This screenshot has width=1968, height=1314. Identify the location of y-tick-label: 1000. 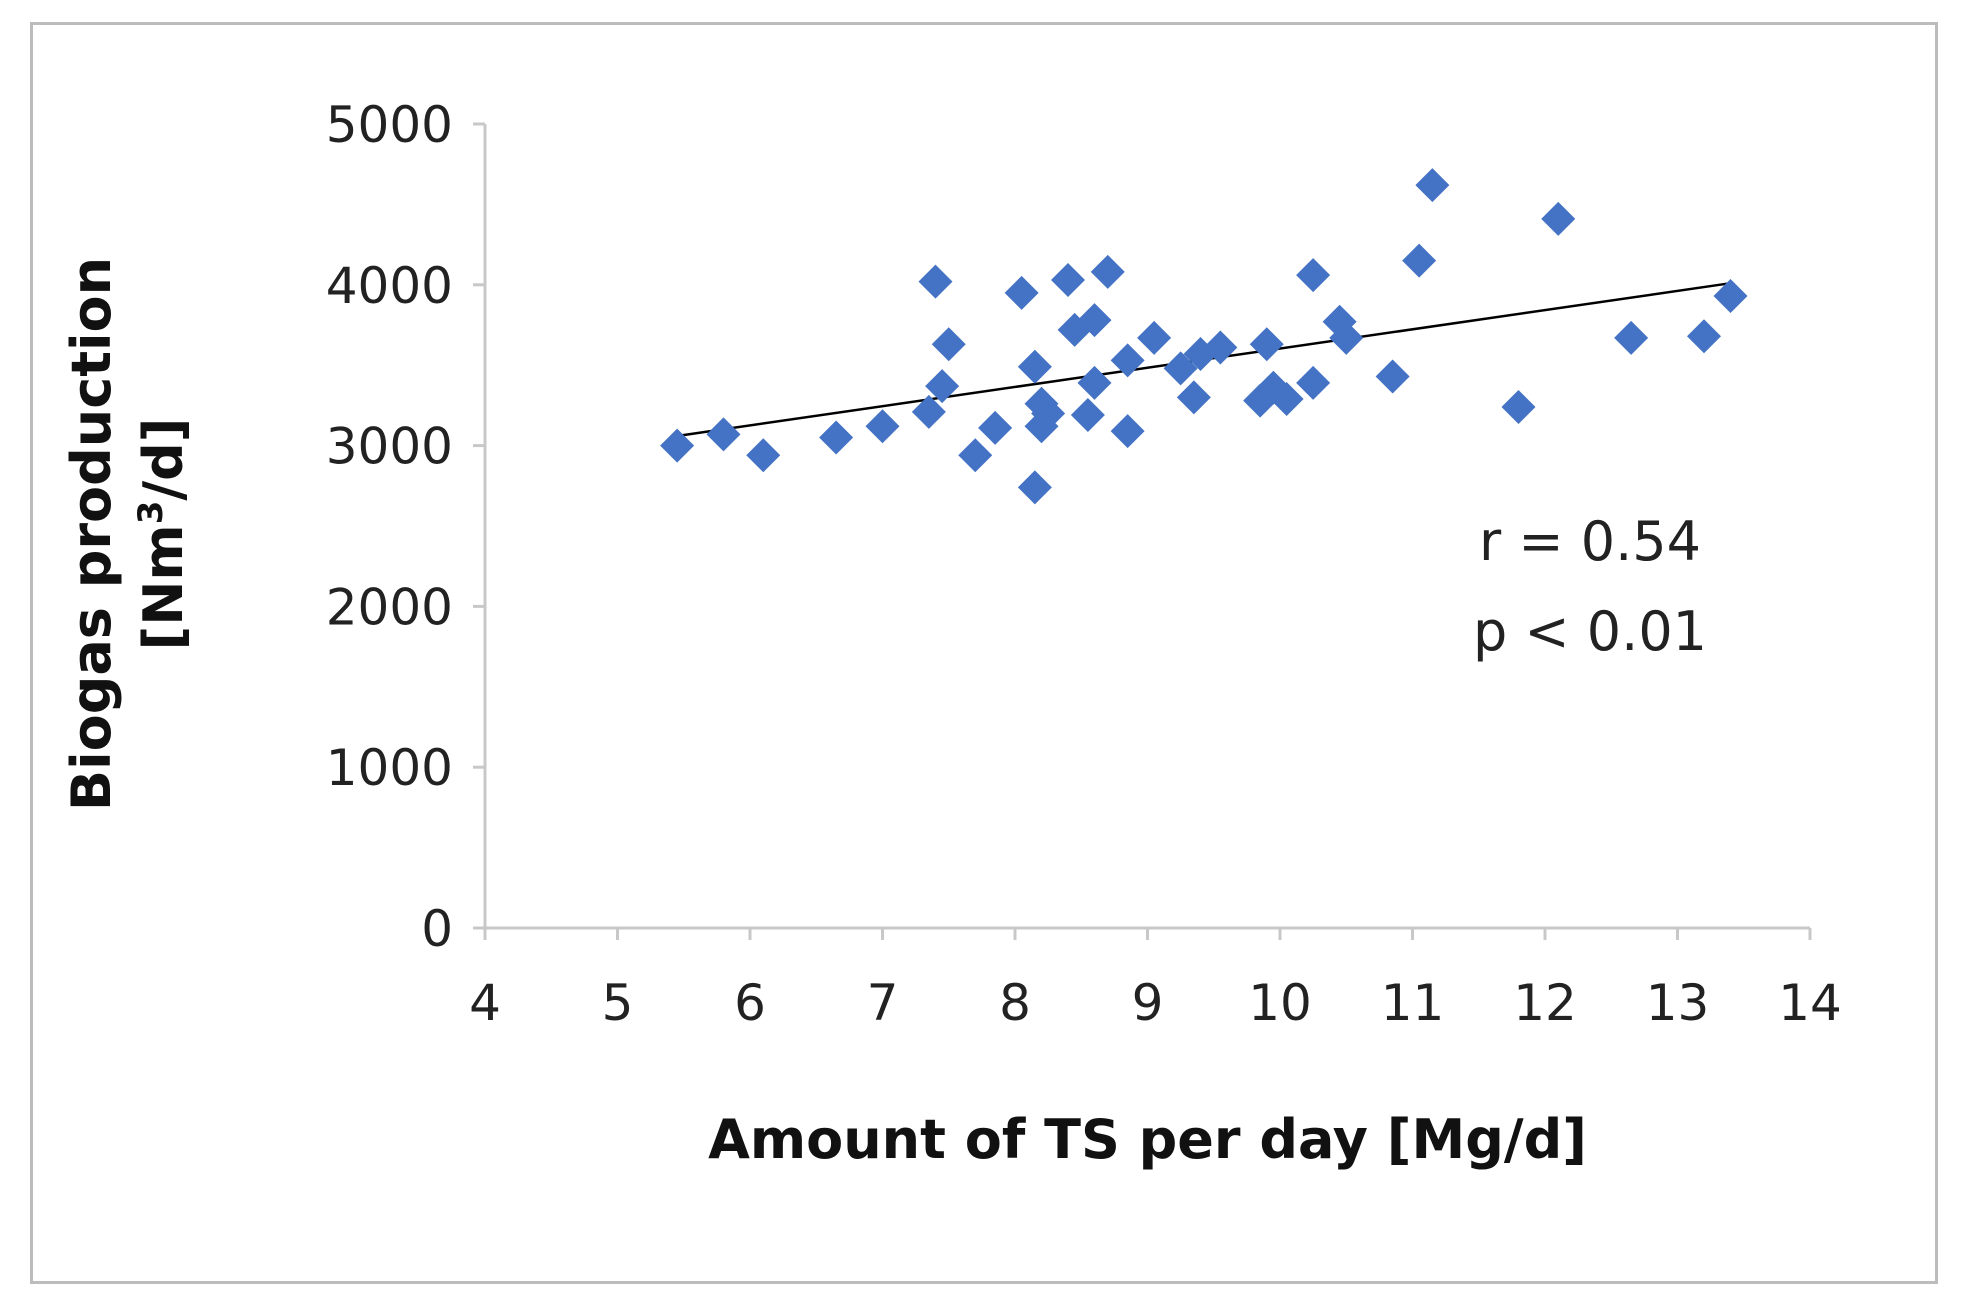
(389, 768).